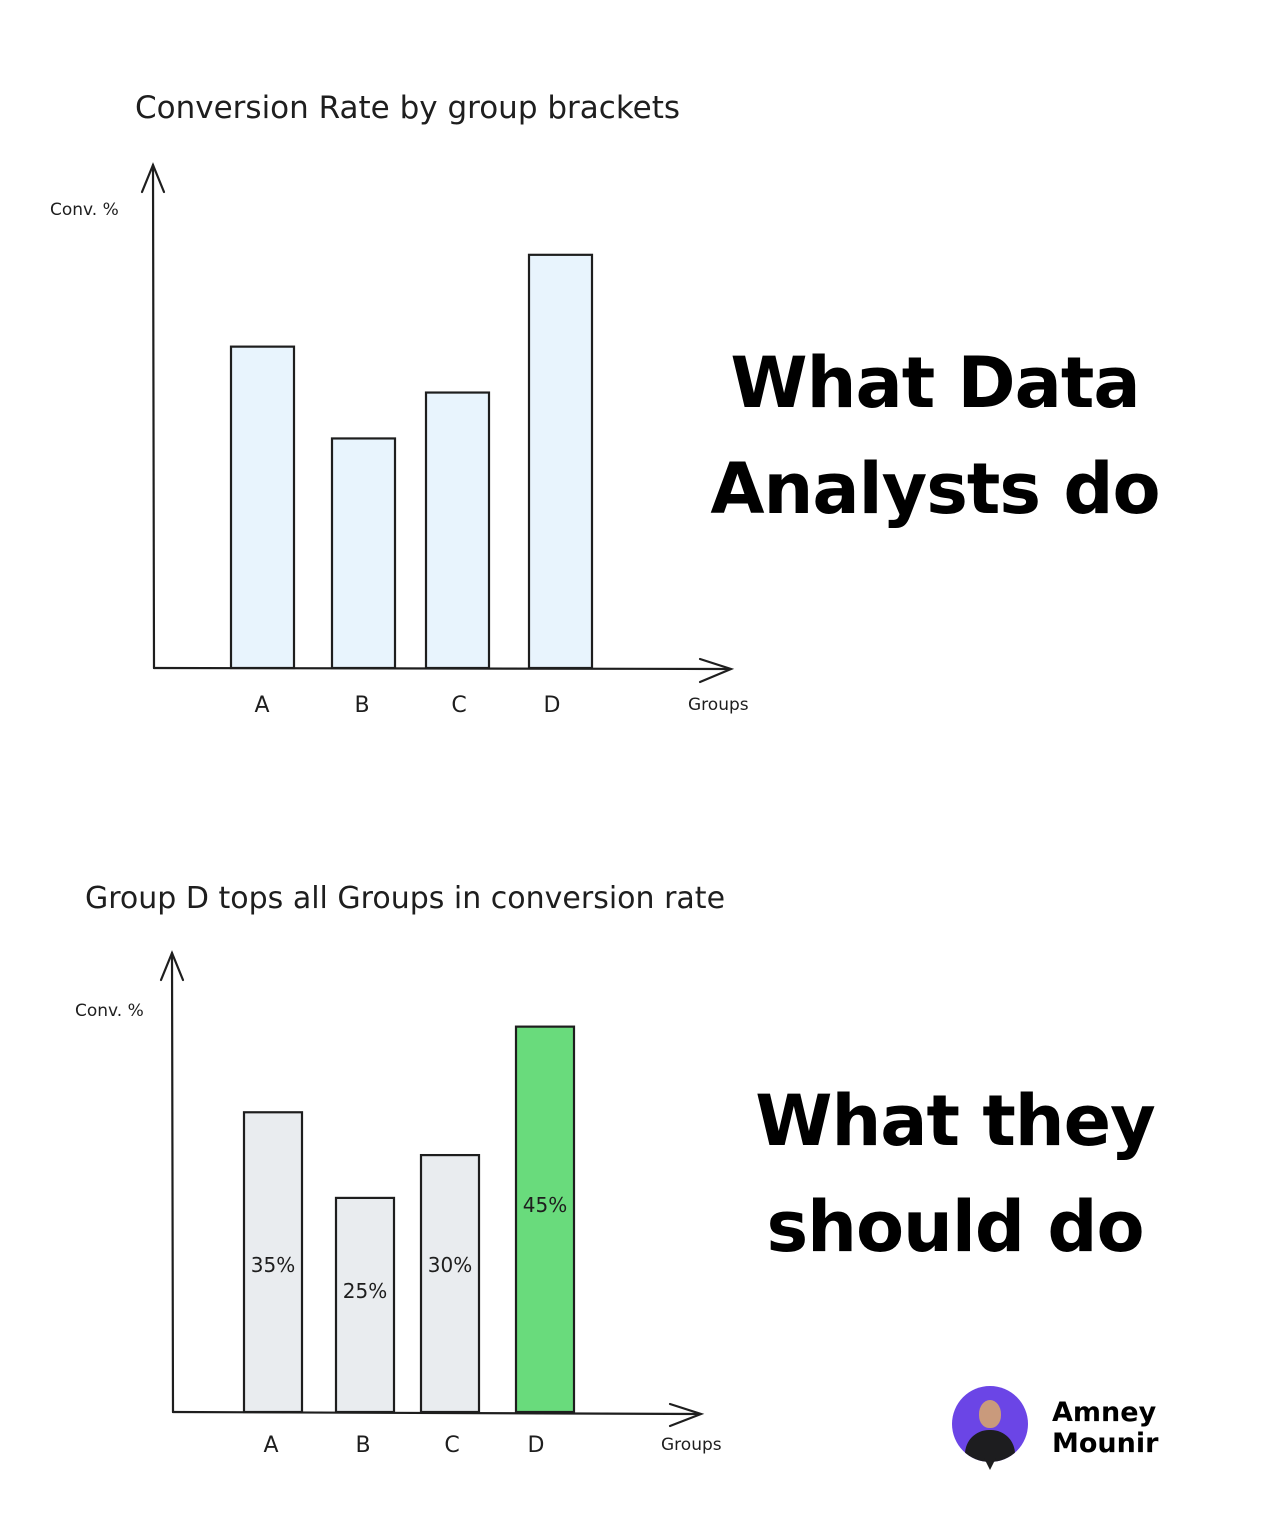 Image resolution: width=1280 pixels, height=1536 pixels. I want to click on data-labels: 35% 25% 30% 45%, so click(409, 1248).